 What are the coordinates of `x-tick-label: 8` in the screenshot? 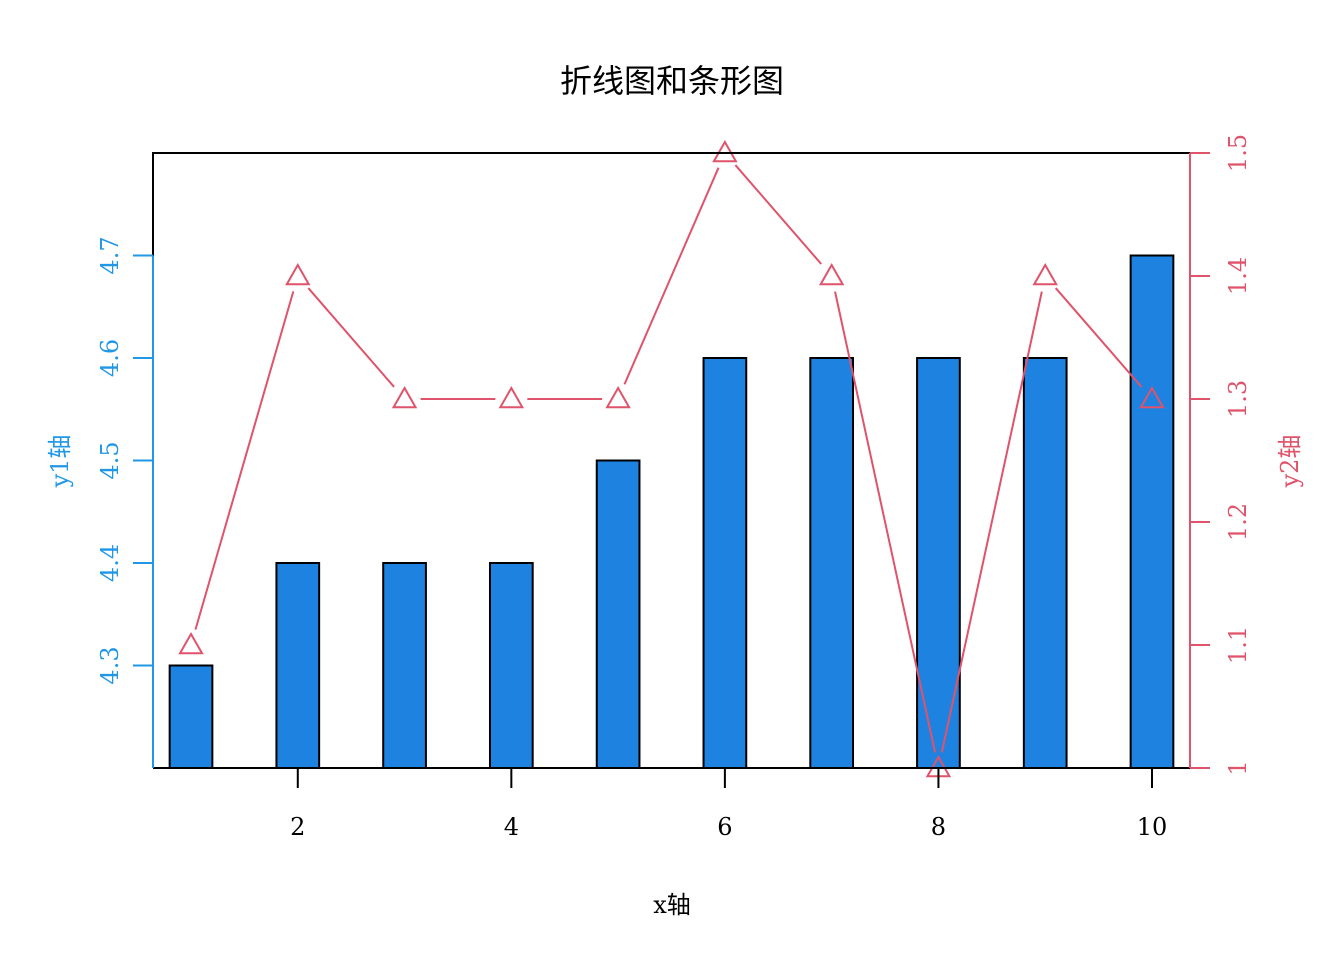 It's located at (938, 827).